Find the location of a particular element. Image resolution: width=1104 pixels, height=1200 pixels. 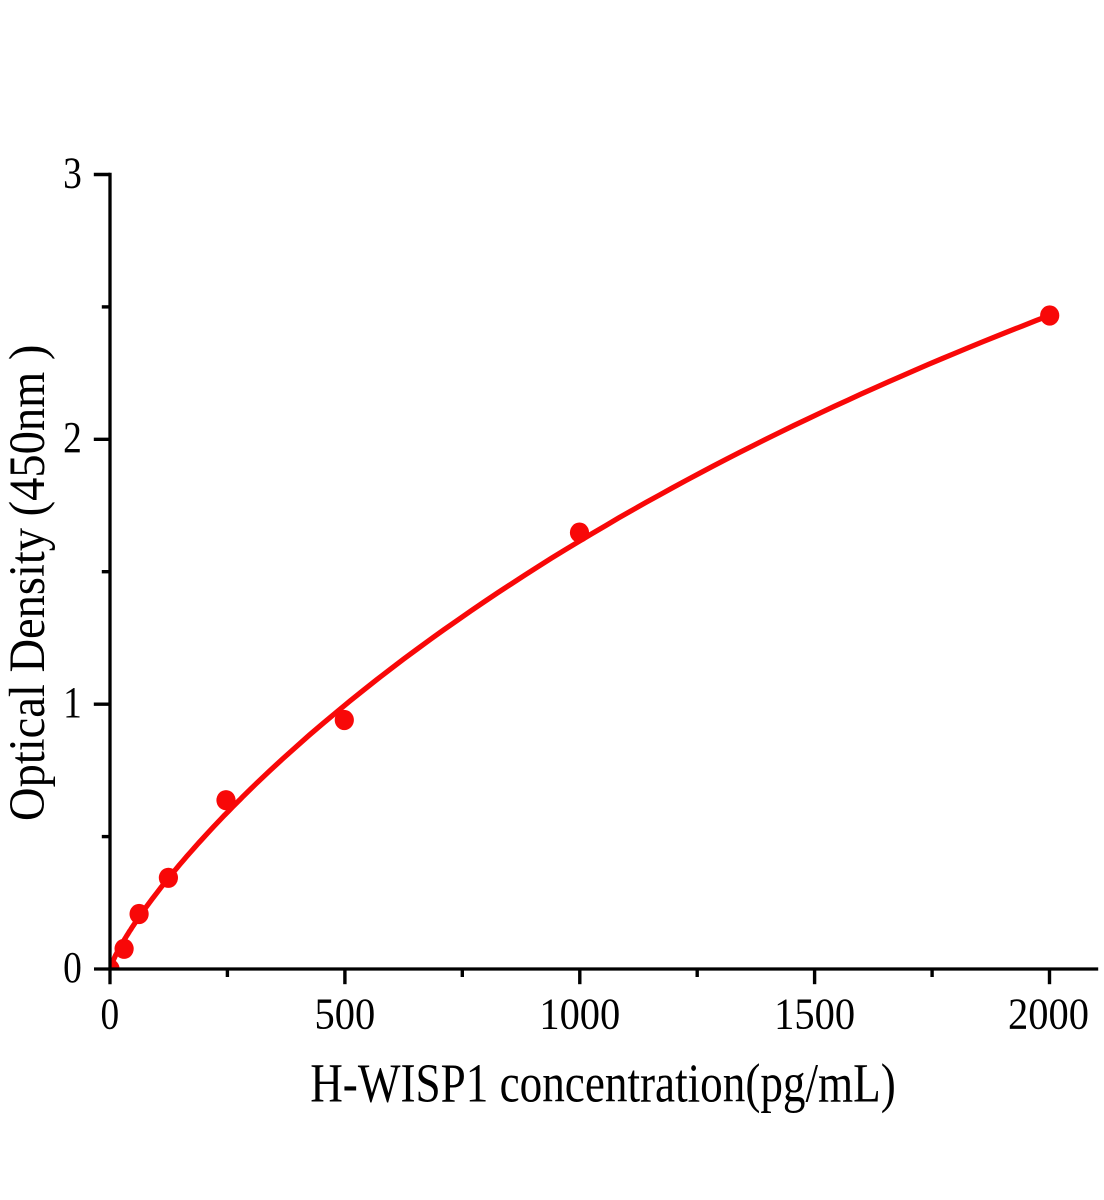

svg-text: 1000 is located at coordinates (579, 1014).